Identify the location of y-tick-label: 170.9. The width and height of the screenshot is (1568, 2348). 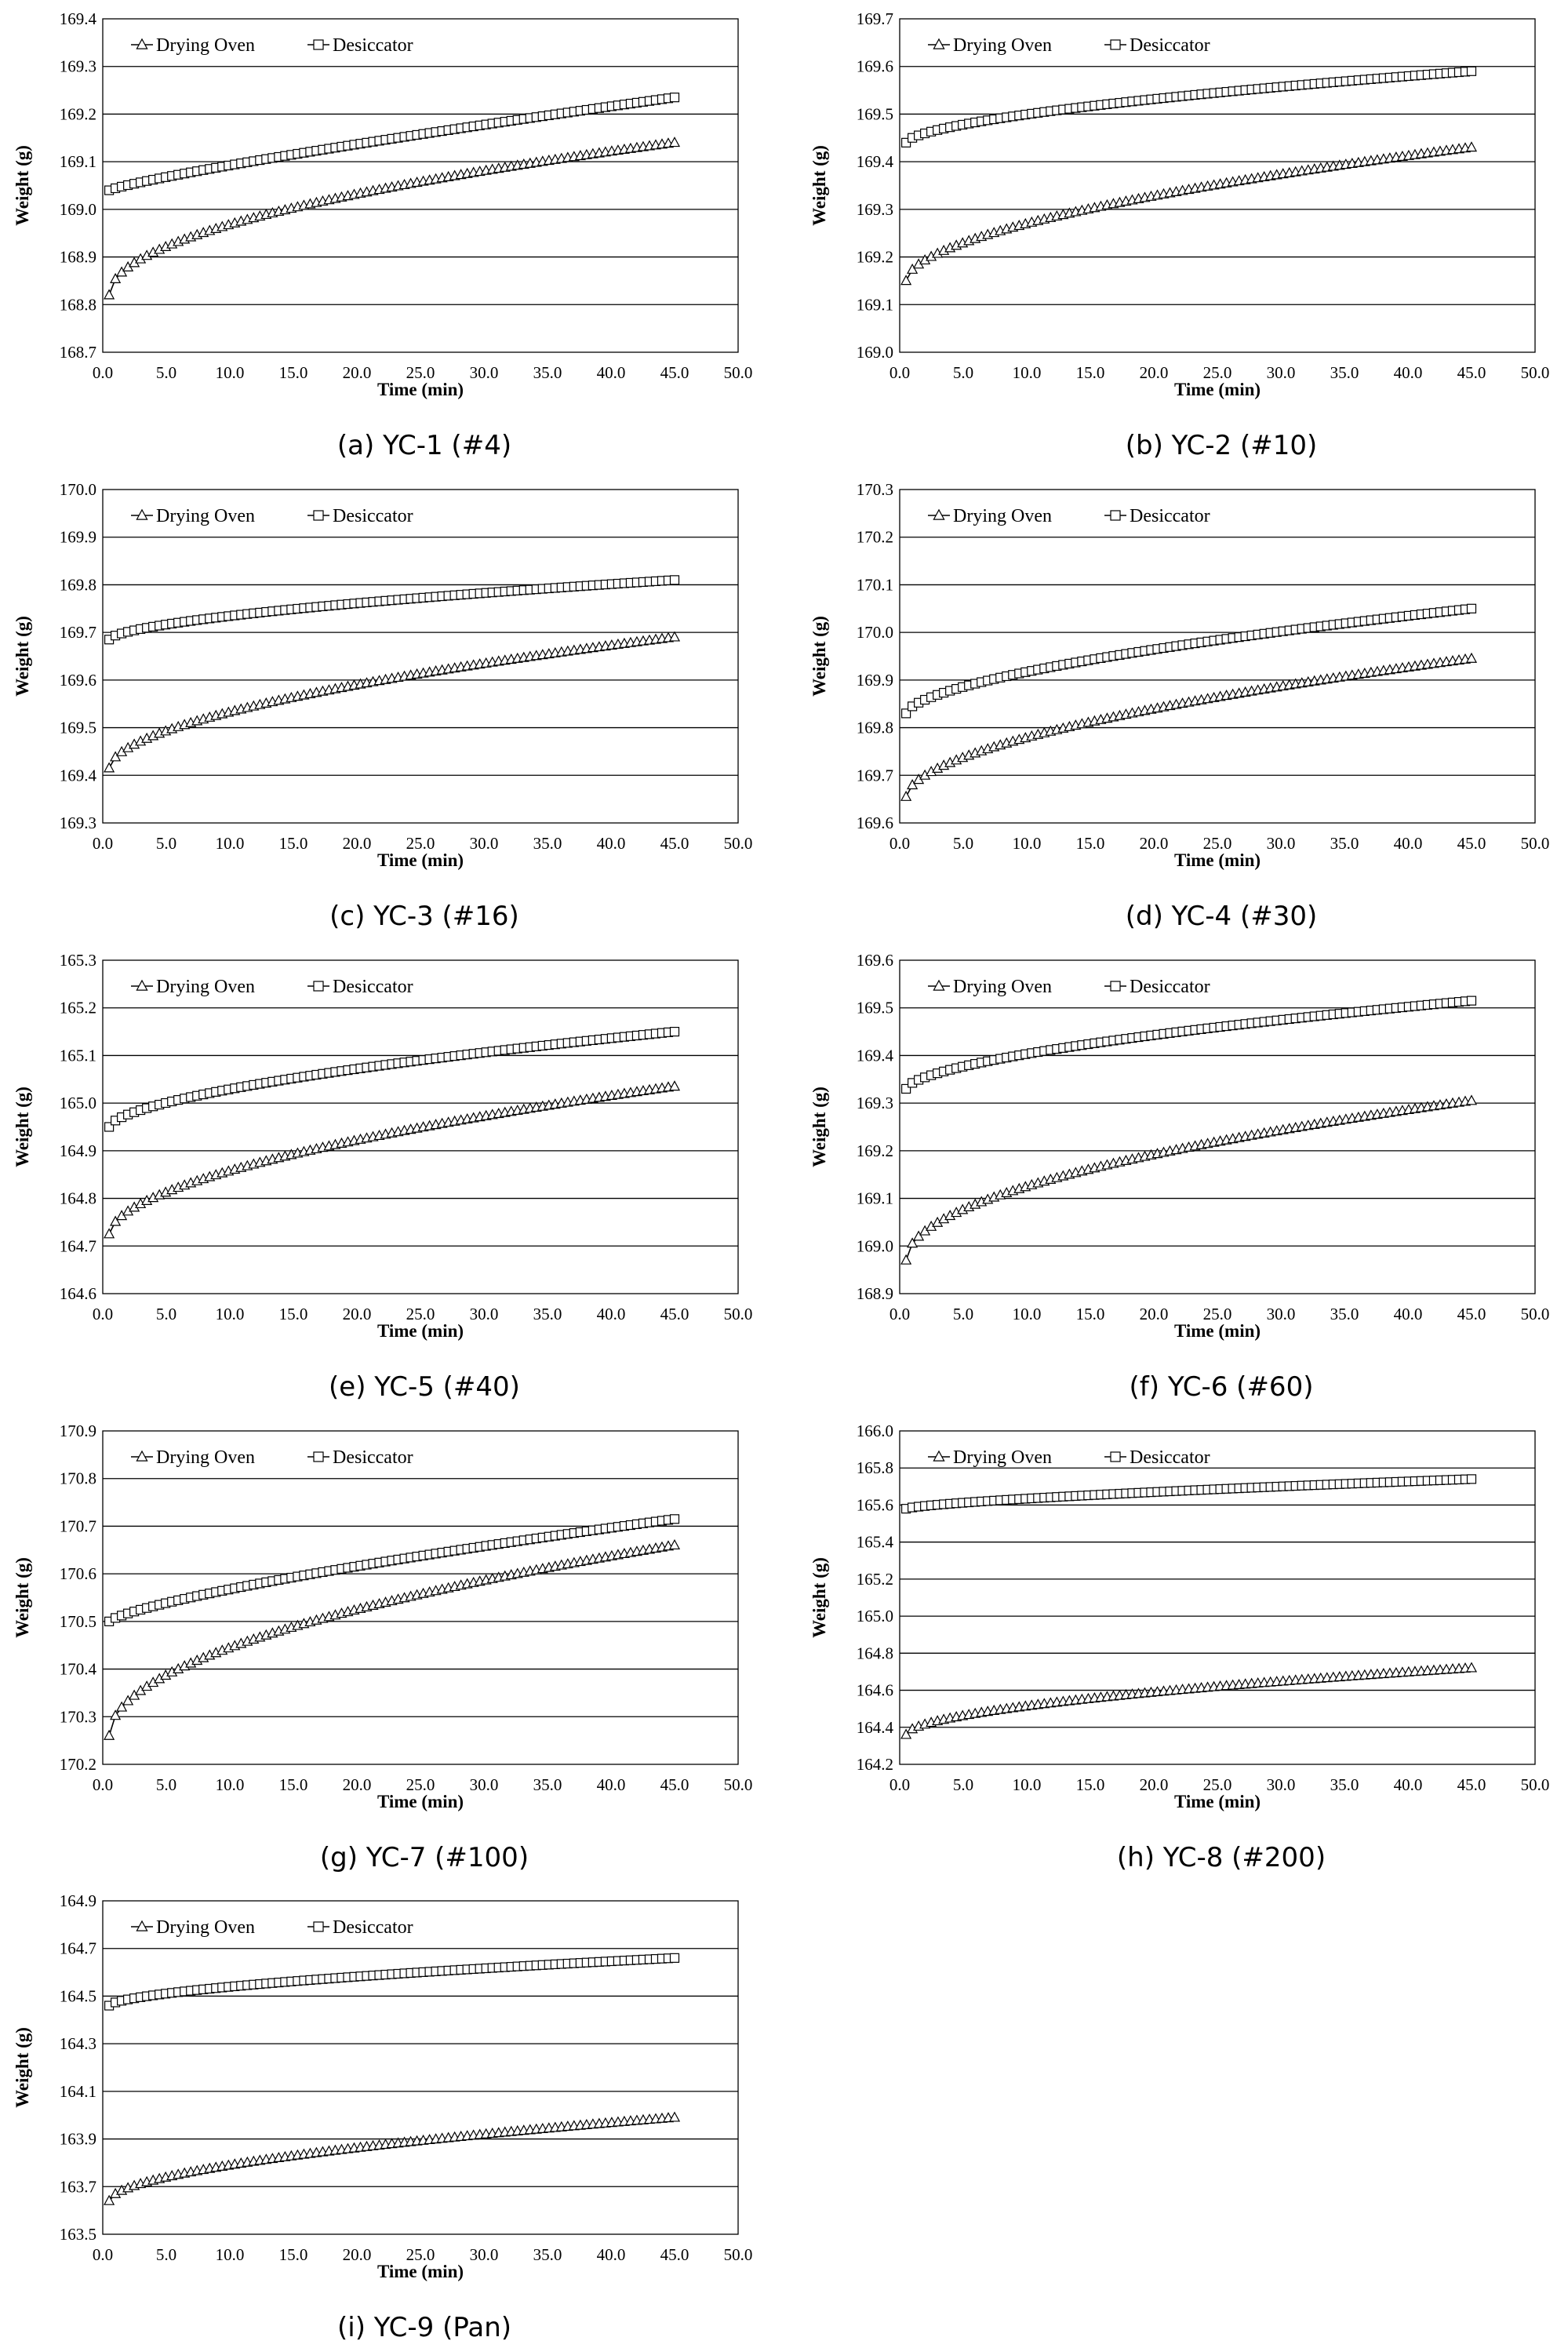
(78, 1431).